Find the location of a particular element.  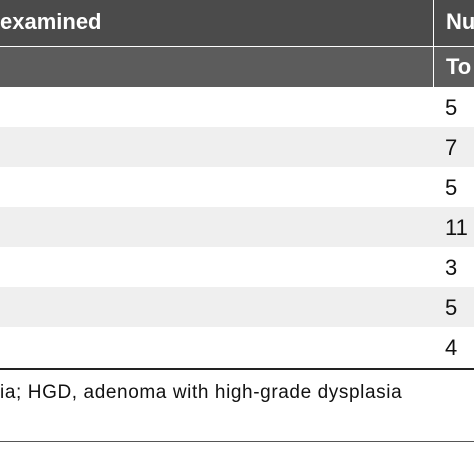

table-row: 11 is located at coordinates (237, 227).